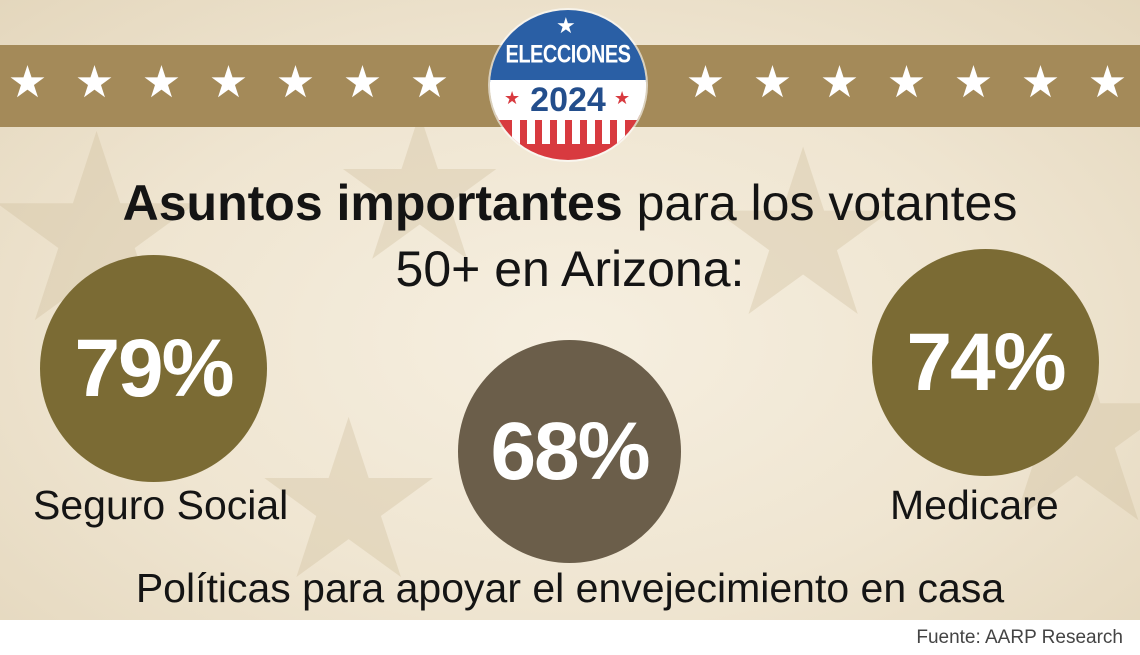 Image resolution: width=1140 pixels, height=655 pixels. I want to click on headline-rest: para los votantes, so click(820, 203).